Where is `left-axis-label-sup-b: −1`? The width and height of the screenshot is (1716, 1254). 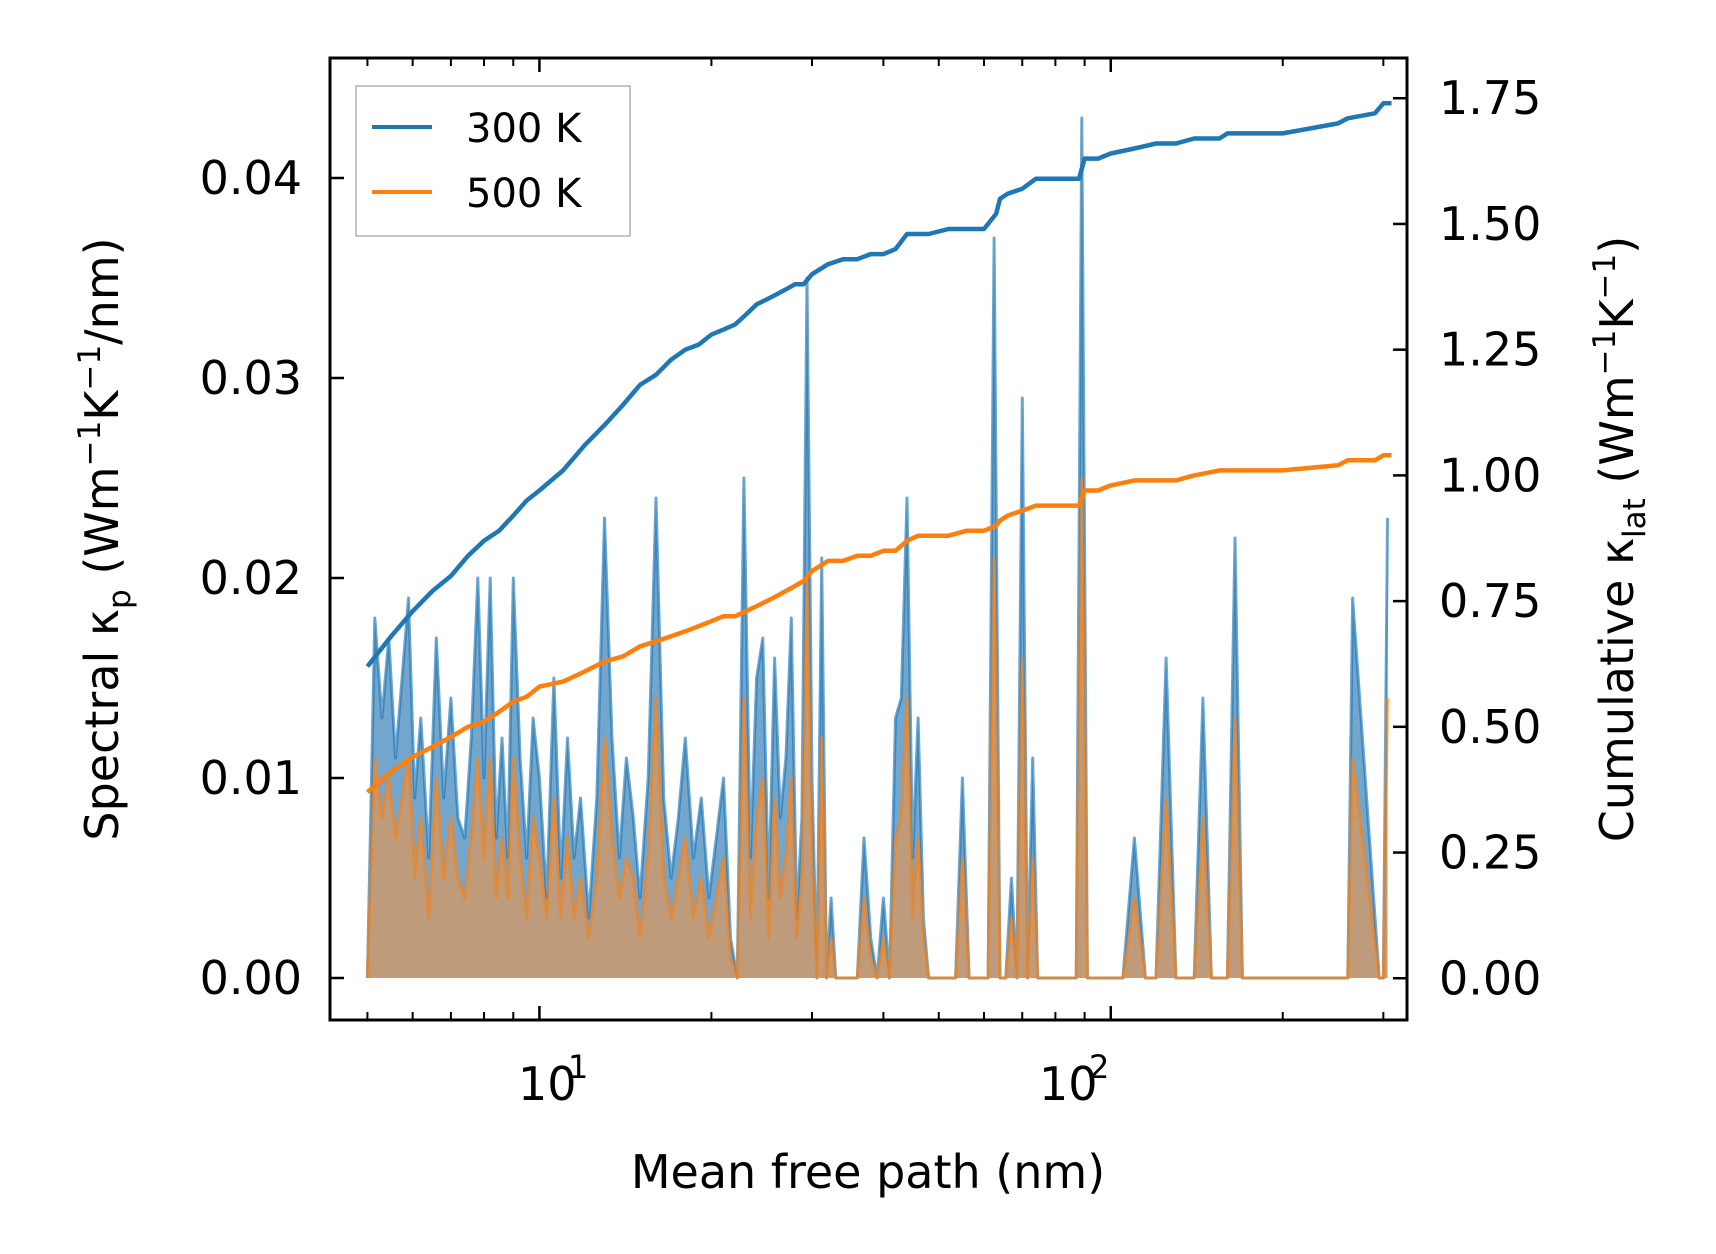 left-axis-label-sup-b: −1 is located at coordinates (90, 368).